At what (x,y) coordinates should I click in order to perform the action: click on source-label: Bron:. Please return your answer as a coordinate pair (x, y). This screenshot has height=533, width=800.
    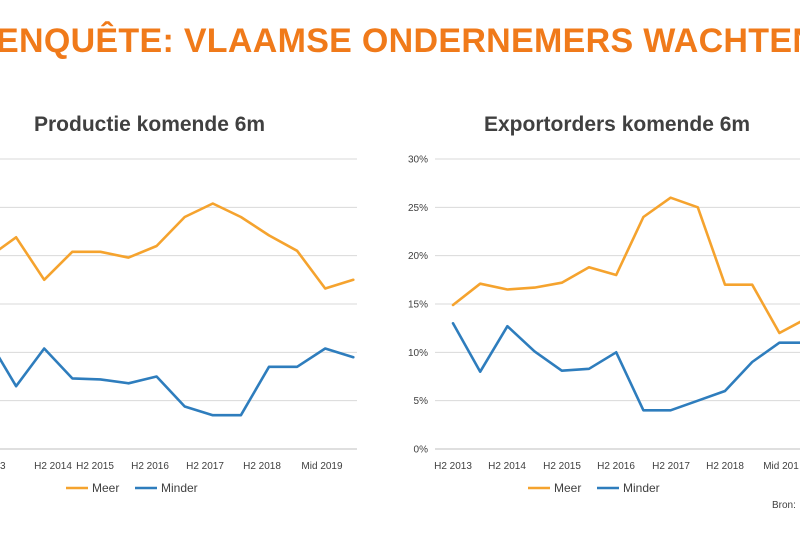
    Looking at the image, I should click on (784, 505).